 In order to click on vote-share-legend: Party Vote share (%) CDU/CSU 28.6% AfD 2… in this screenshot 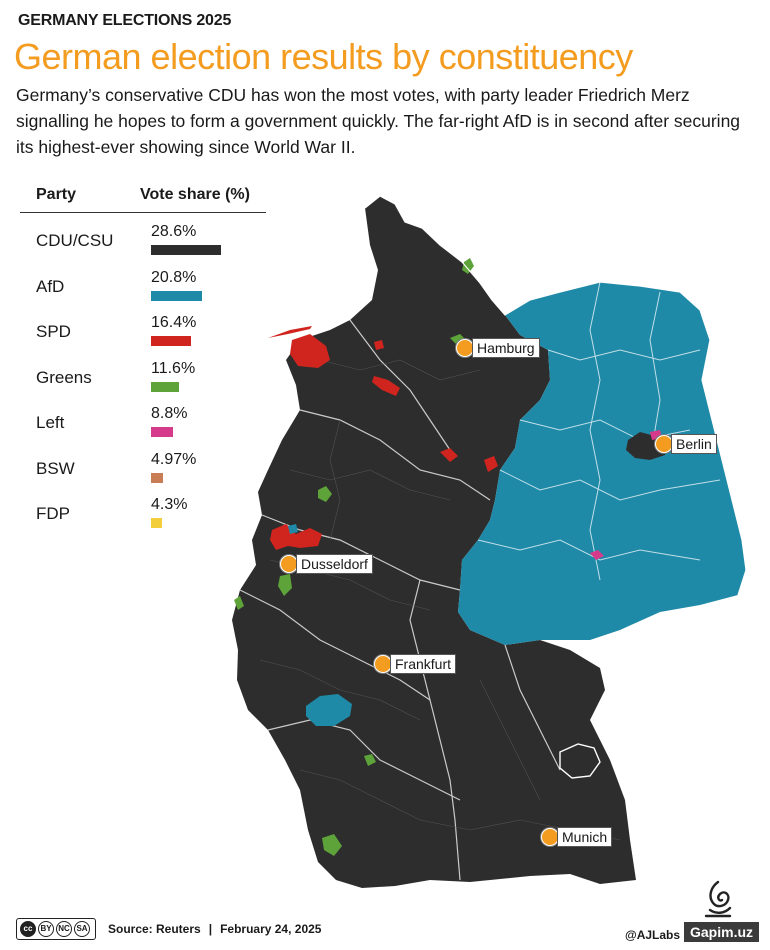, I will do `click(145, 362)`.